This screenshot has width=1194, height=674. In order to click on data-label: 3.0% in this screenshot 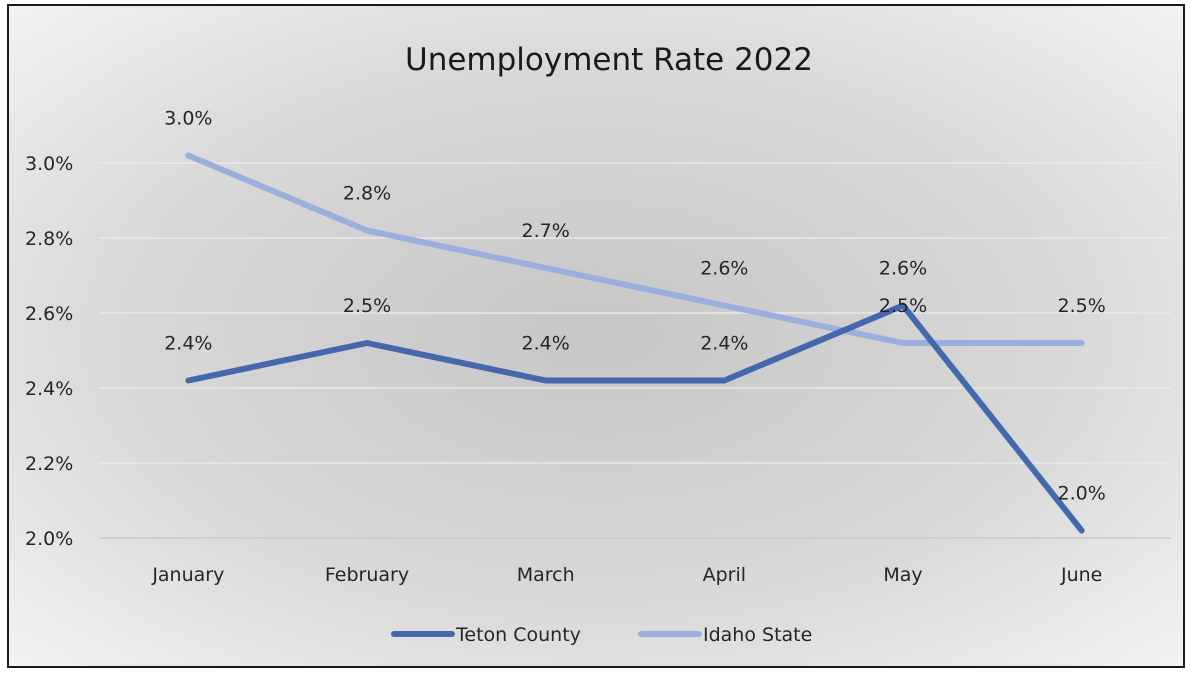, I will do `click(188, 119)`.